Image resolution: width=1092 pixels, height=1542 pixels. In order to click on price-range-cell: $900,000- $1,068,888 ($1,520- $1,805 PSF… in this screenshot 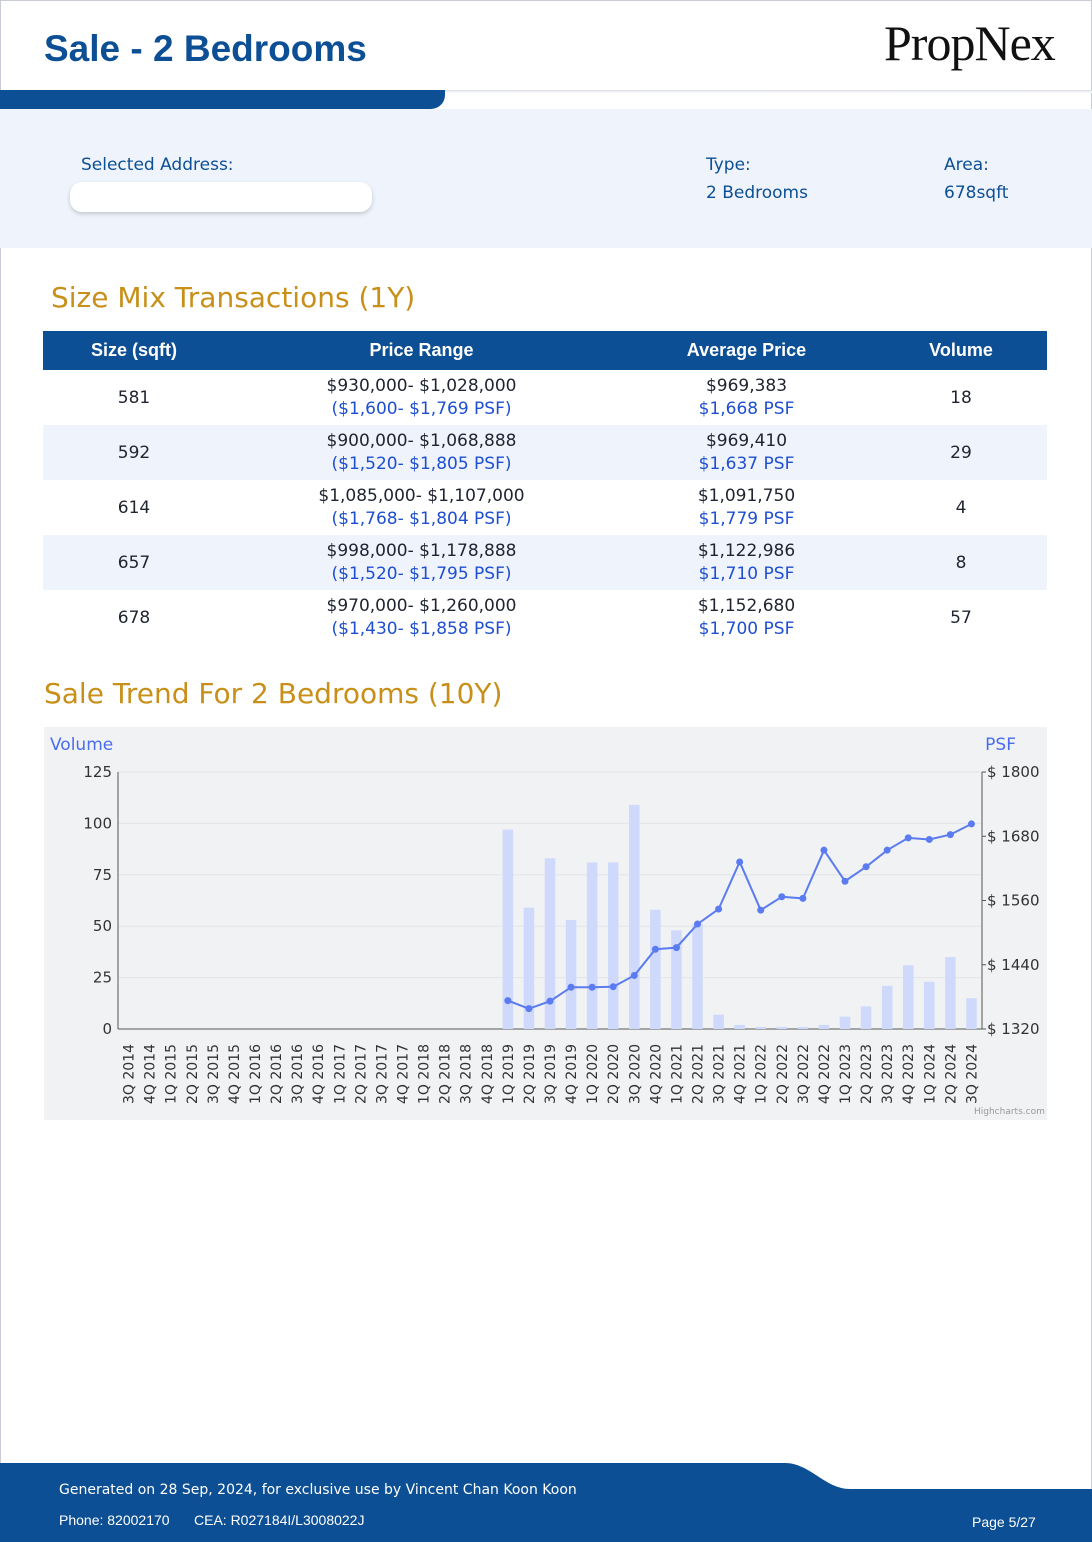, I will do `click(421, 453)`.